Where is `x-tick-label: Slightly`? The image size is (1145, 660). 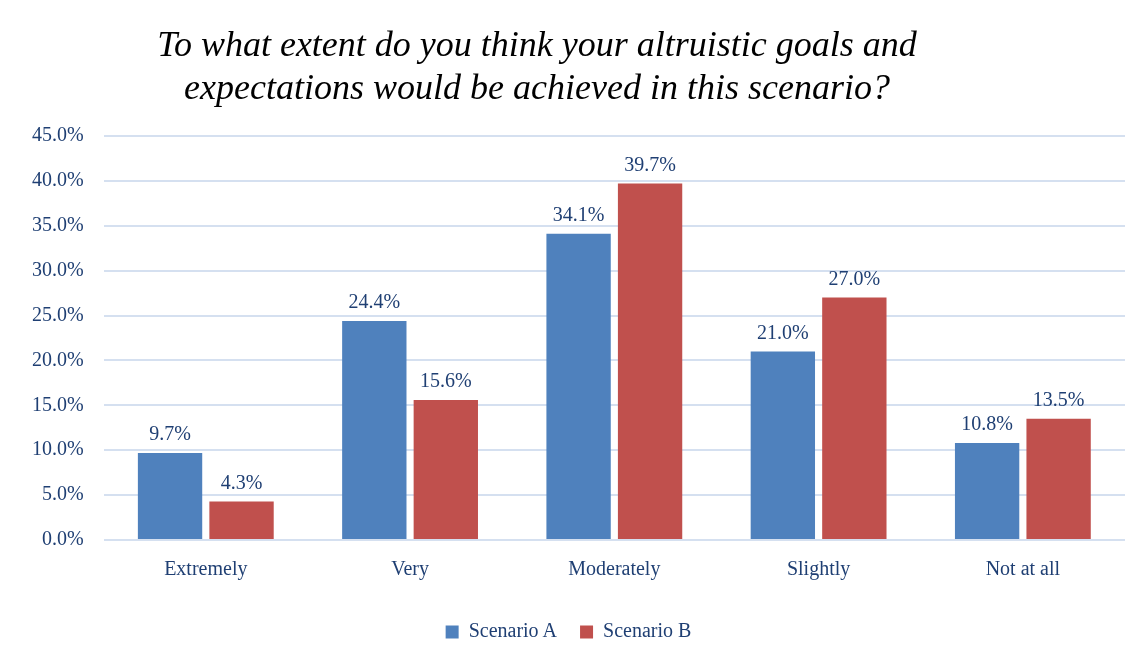 x-tick-label: Slightly is located at coordinates (818, 569).